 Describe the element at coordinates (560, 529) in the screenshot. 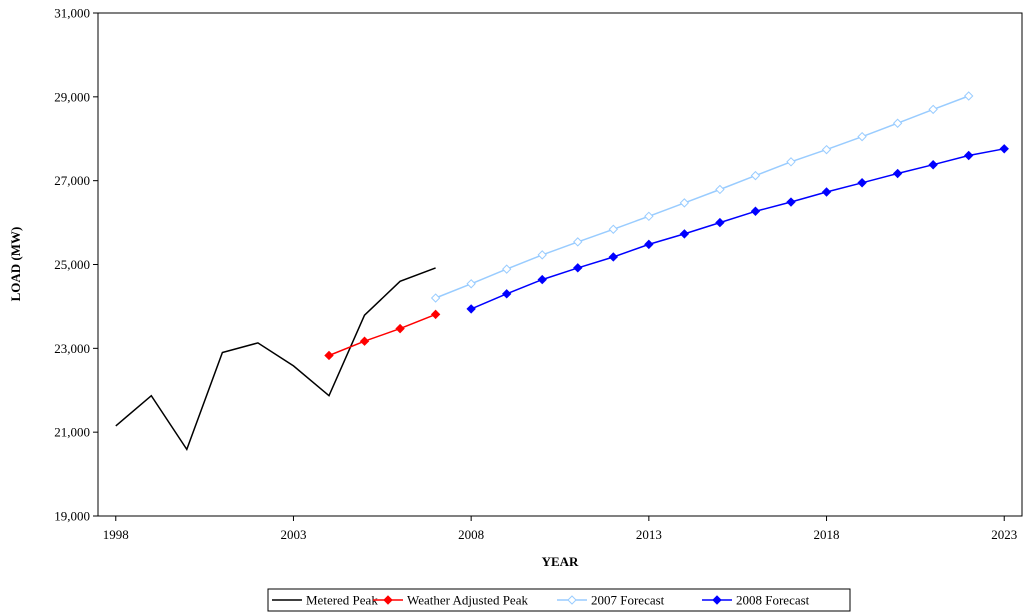

I see `x-axis: 1998 2003 2008 2013 2018 2023` at that location.